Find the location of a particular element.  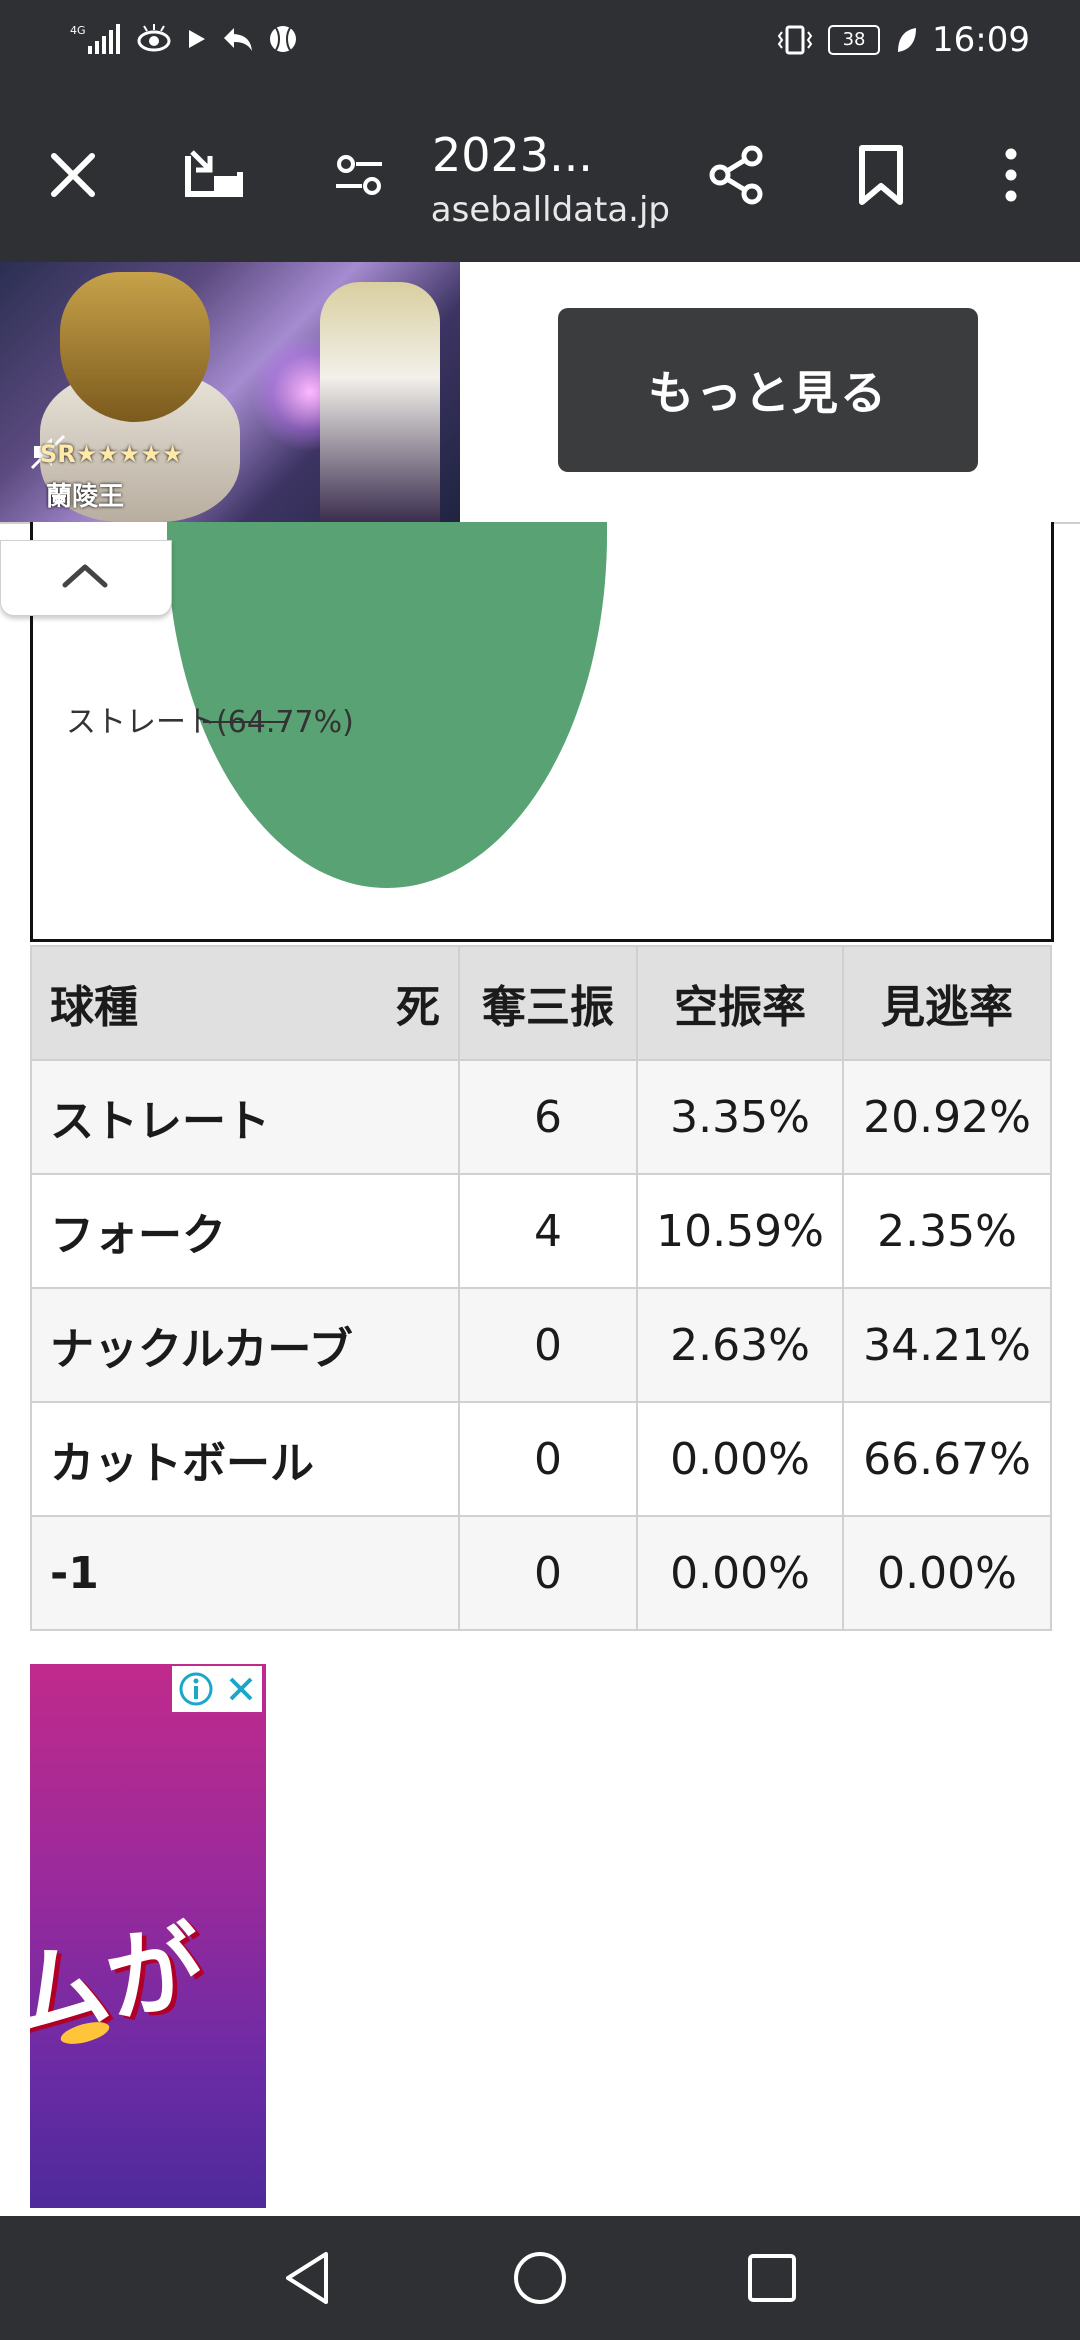

leaf-icon is located at coordinates (907, 40).